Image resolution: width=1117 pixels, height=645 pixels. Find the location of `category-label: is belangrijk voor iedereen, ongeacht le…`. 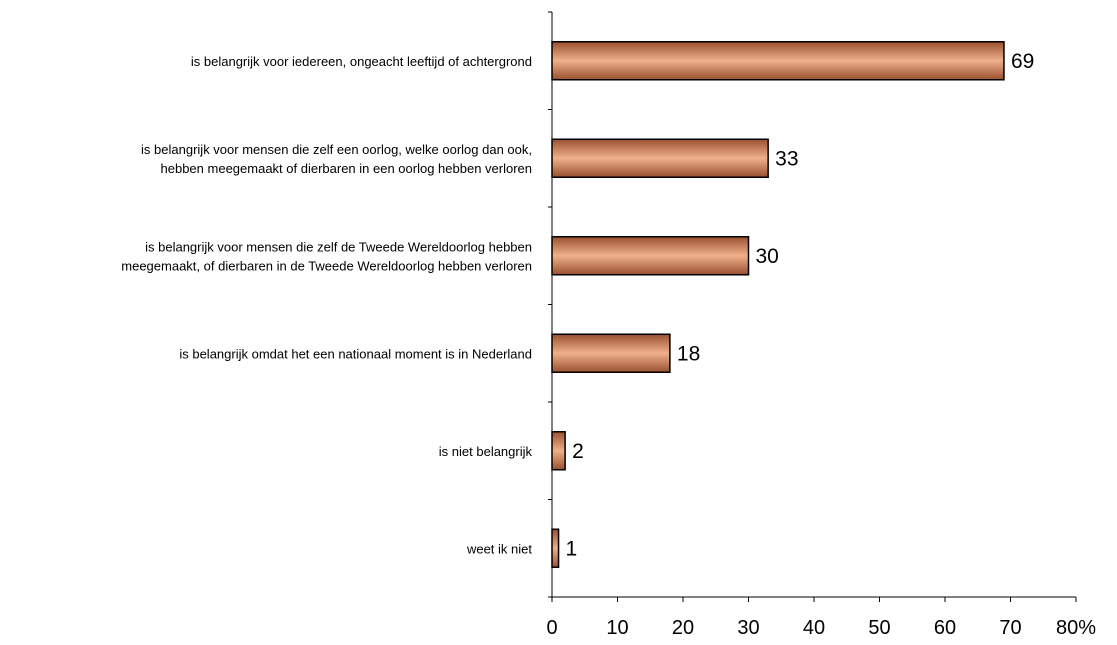

category-label: is belangrijk voor iedereen, ongeacht le… is located at coordinates (361, 61).